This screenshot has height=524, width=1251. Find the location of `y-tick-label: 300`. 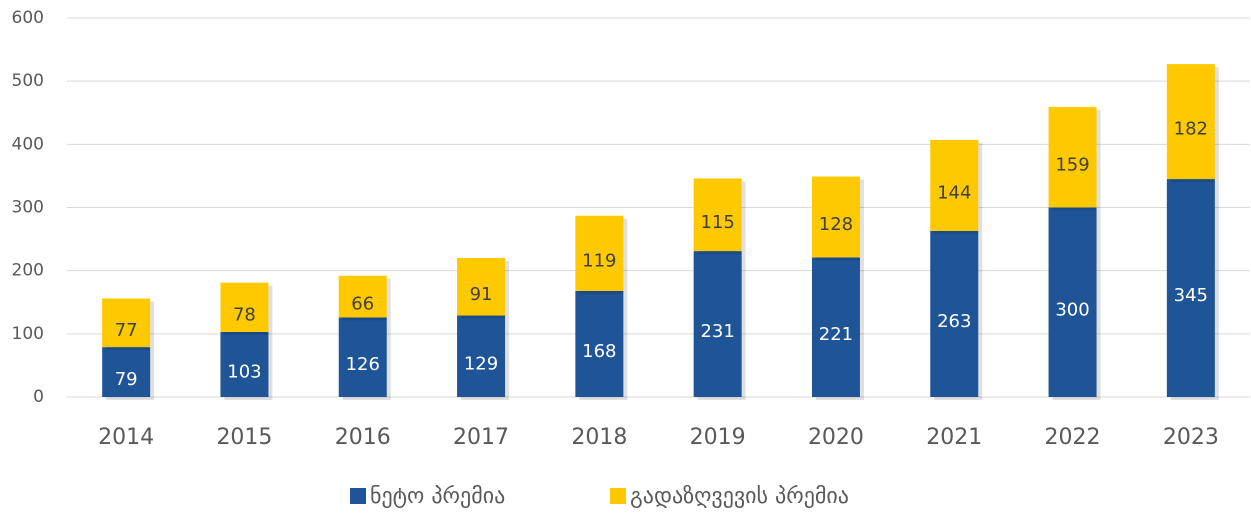

y-tick-label: 300 is located at coordinates (28, 208).